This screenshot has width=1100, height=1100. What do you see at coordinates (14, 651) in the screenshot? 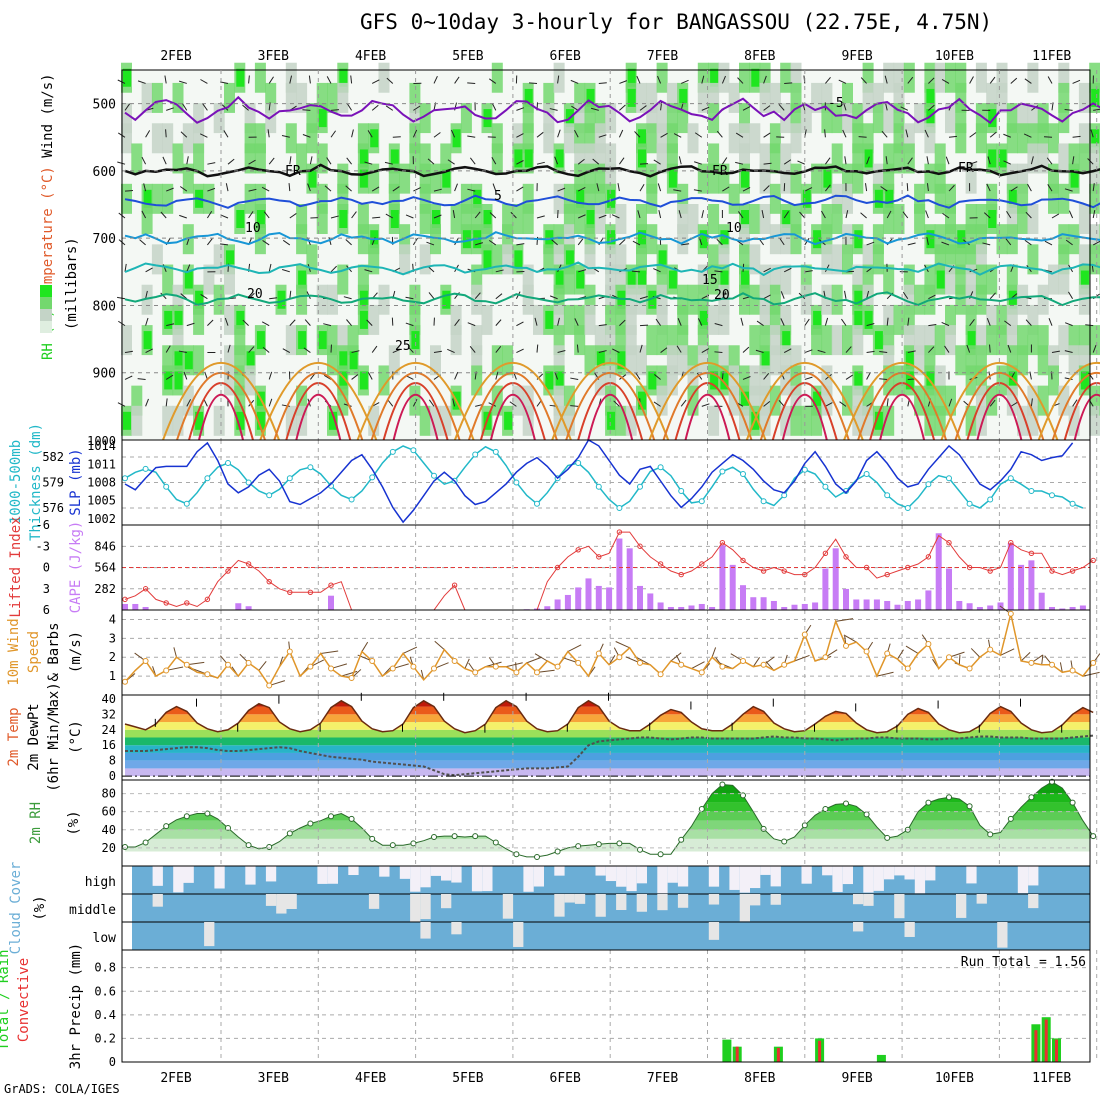
I see `y-axis-label: 10m Wind` at bounding box center [14, 651].